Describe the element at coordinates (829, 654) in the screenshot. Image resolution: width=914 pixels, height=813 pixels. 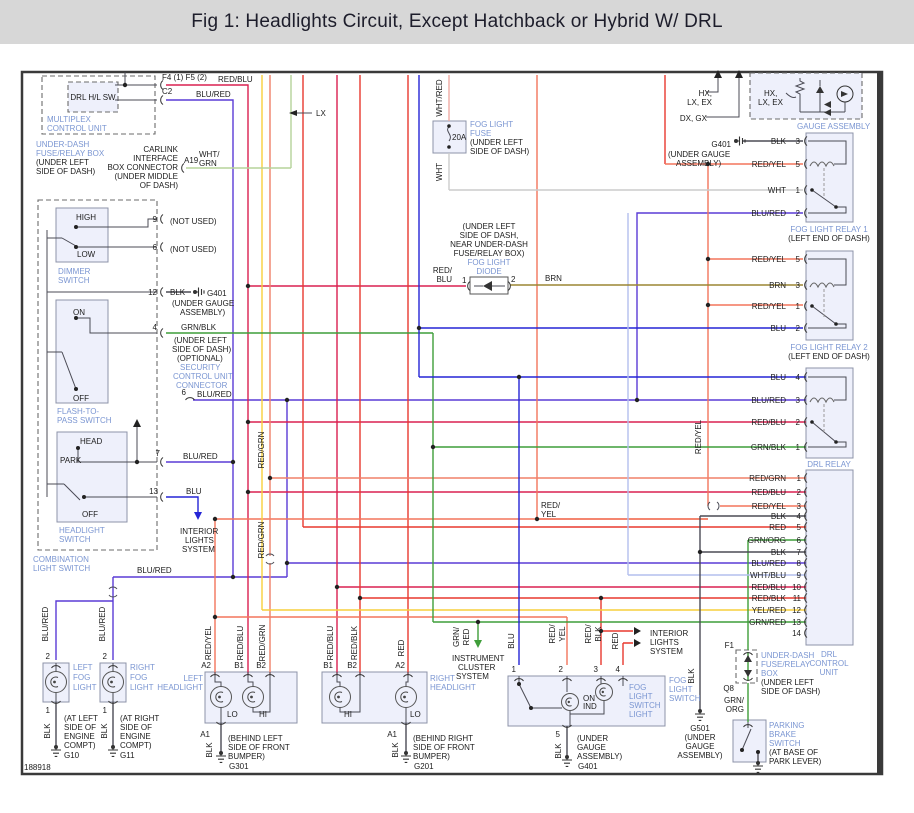
I see `diagram-label: DRL` at that location.